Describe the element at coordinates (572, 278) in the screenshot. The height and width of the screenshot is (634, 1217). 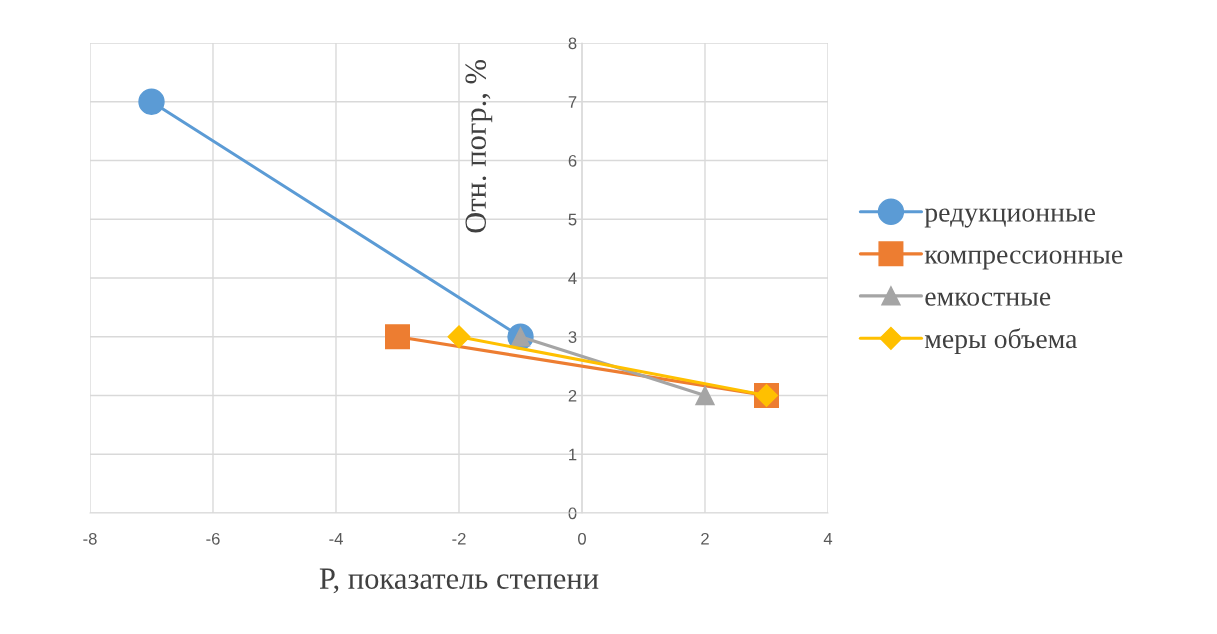
I see `y-tick-label: 4` at that location.